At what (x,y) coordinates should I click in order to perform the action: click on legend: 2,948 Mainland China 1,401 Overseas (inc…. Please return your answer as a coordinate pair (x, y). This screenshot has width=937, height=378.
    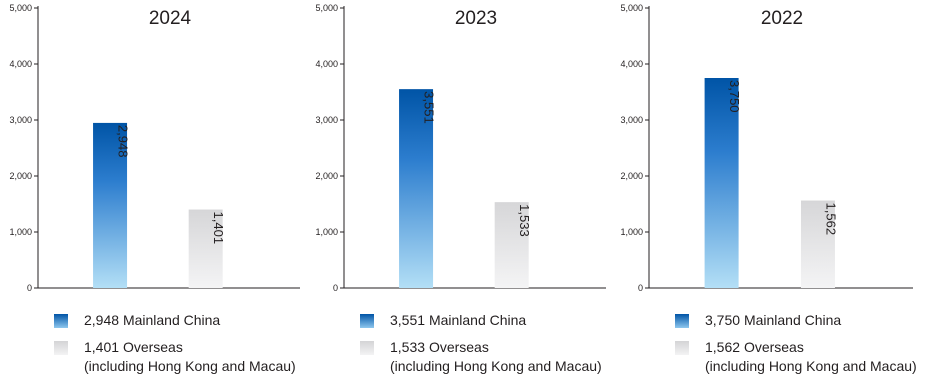
    Looking at the image, I should click on (194, 342).